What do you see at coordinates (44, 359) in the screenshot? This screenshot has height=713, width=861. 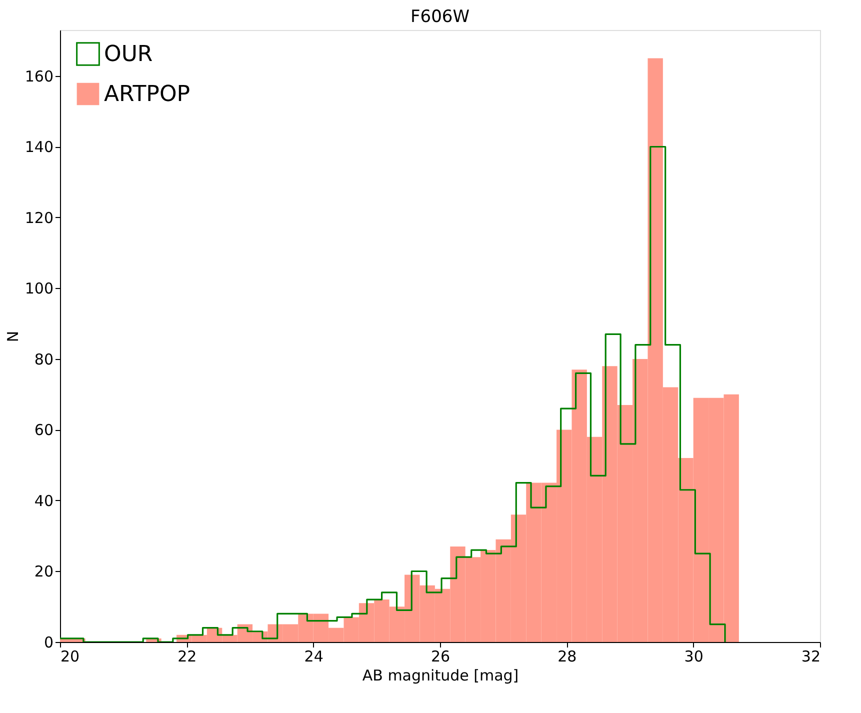 I see `y-tick-label: 80` at bounding box center [44, 359].